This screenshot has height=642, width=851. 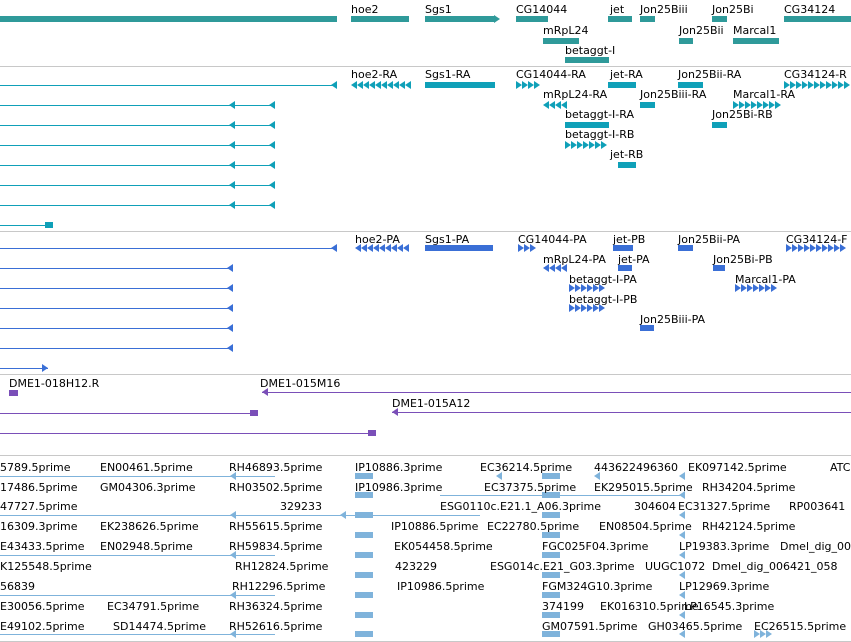 What do you see at coordinates (551, 74) in the screenshot?
I see `transcript-label: CG14044-RA` at bounding box center [551, 74].